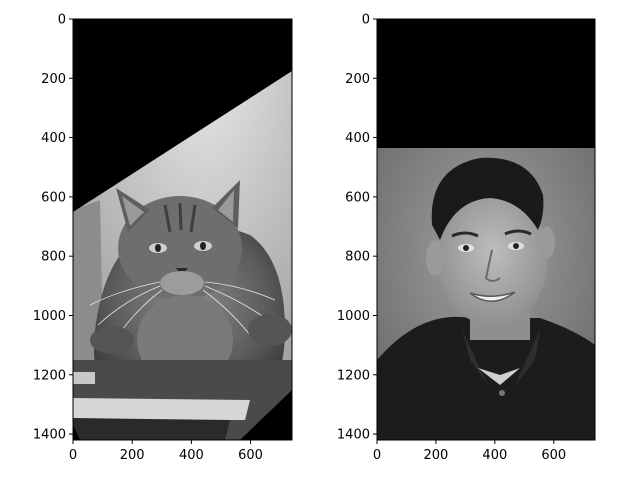 The width and height of the screenshot is (640, 480). I want to click on right-y-tick-label-4: 800, so click(357, 257).